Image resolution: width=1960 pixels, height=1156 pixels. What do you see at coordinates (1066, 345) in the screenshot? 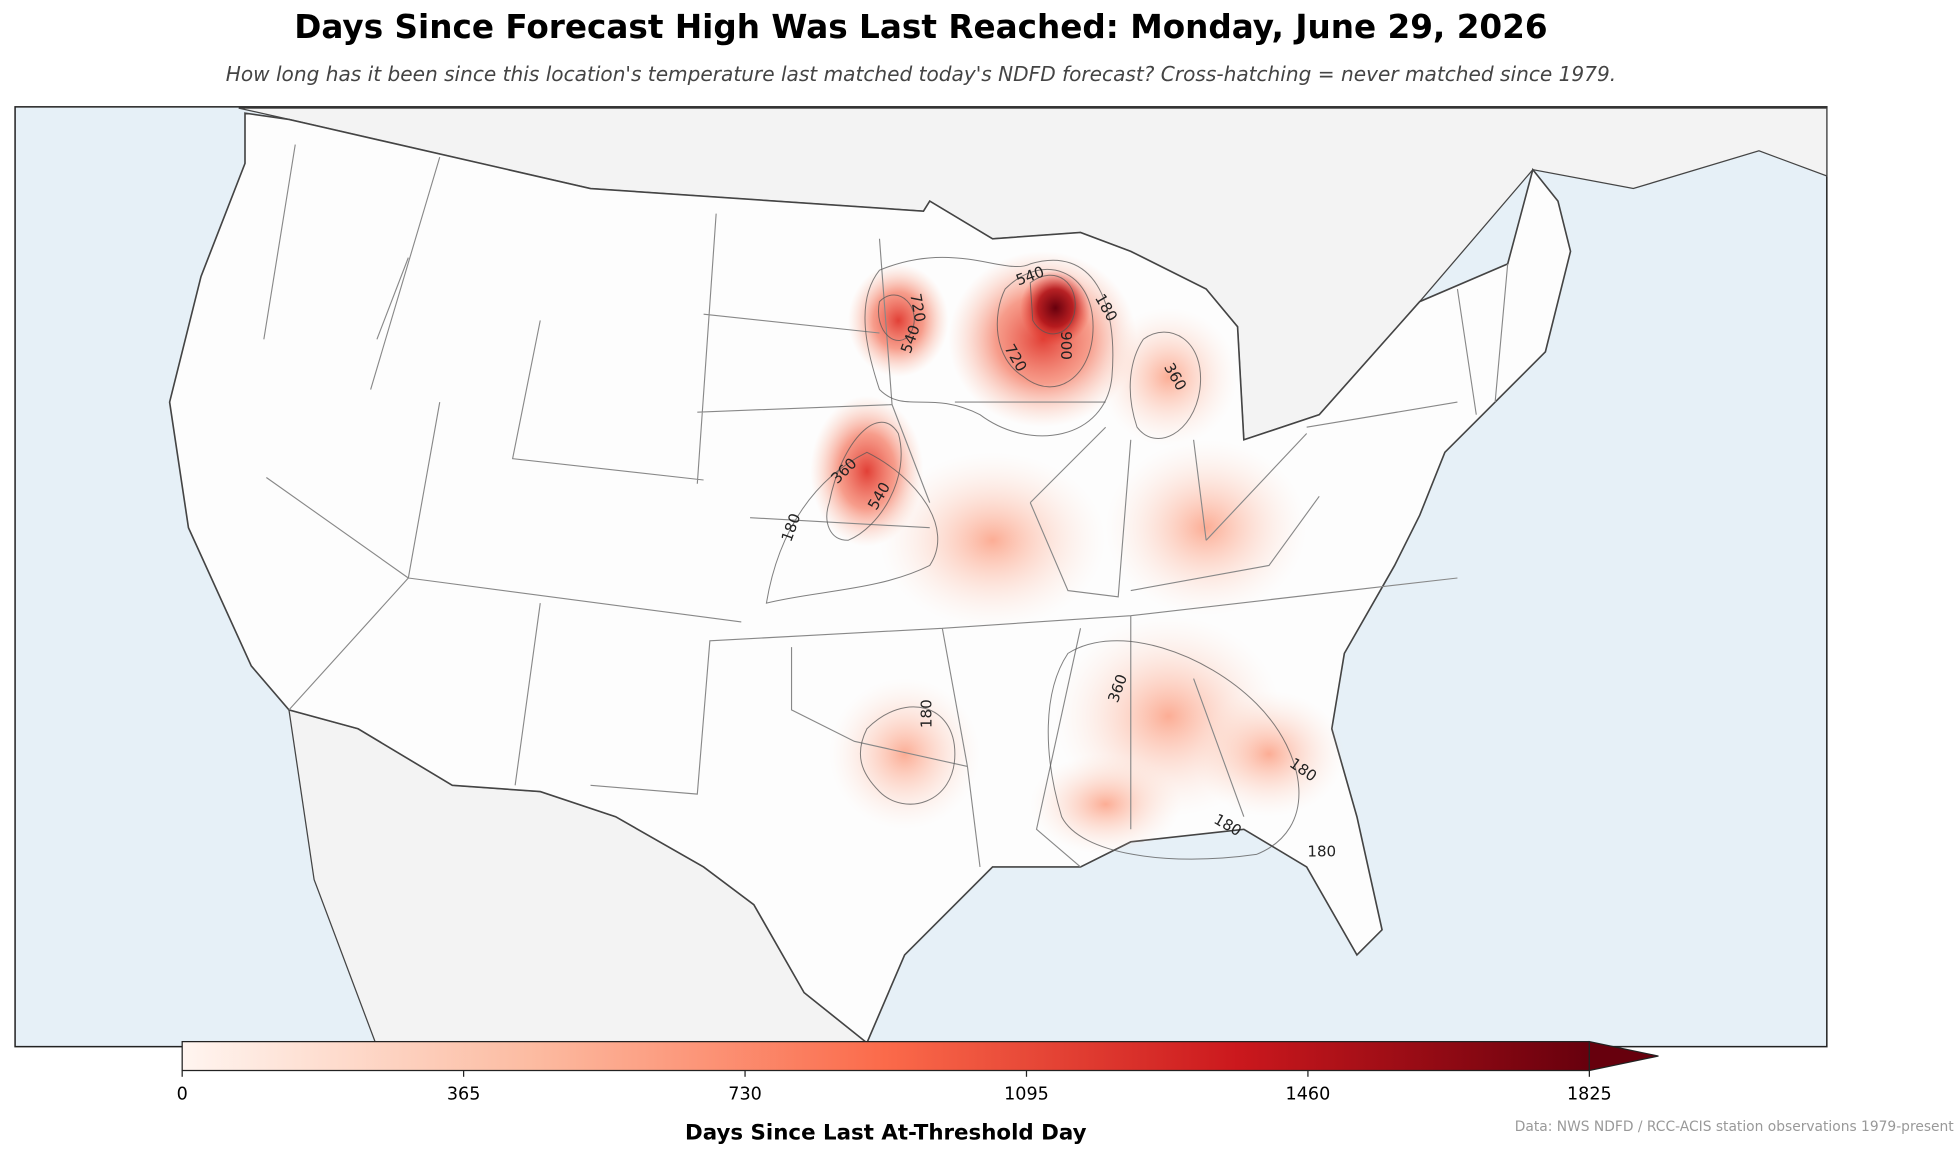
I see `contour-label: 900` at bounding box center [1066, 345].